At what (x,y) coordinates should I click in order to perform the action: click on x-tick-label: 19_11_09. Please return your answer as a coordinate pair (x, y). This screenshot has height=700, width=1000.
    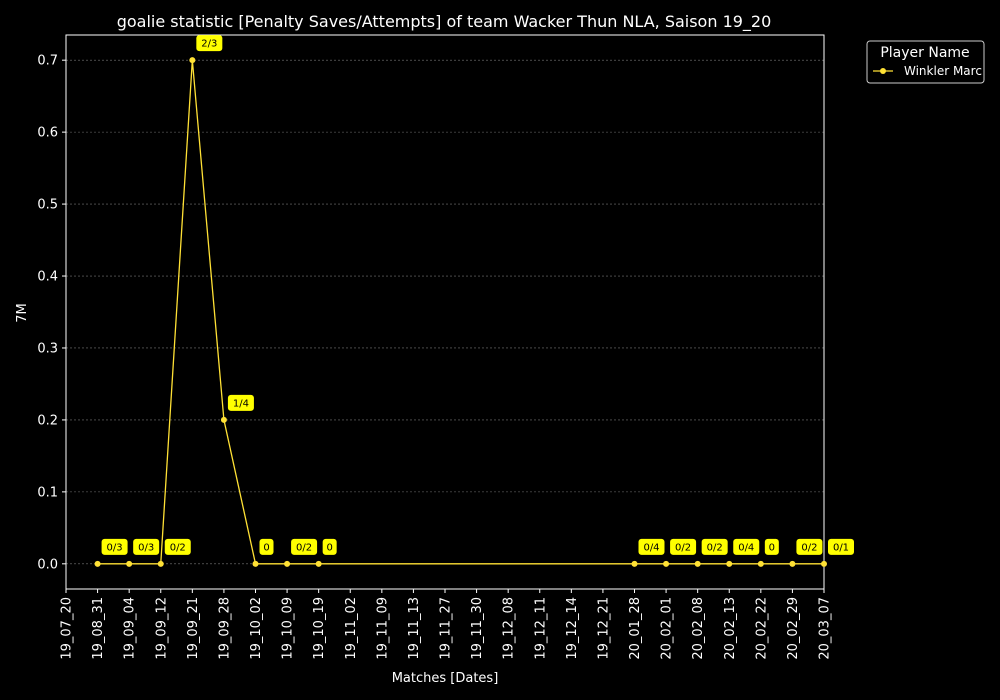
    Looking at the image, I should click on (382, 628).